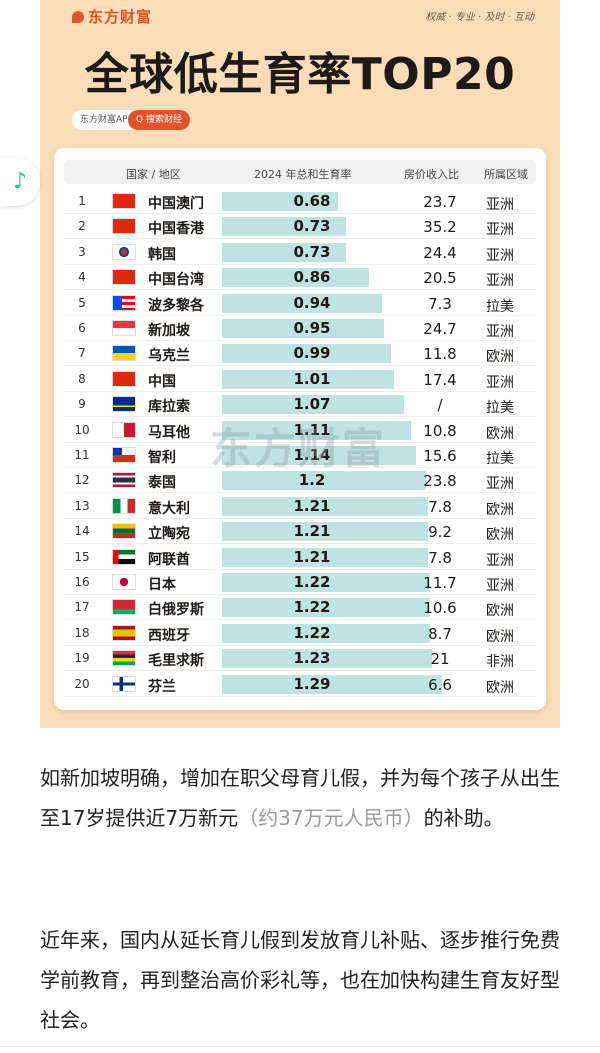 This screenshot has width=600, height=1053. Describe the element at coordinates (162, 458) in the screenshot. I see `row-country: 智利` at that location.